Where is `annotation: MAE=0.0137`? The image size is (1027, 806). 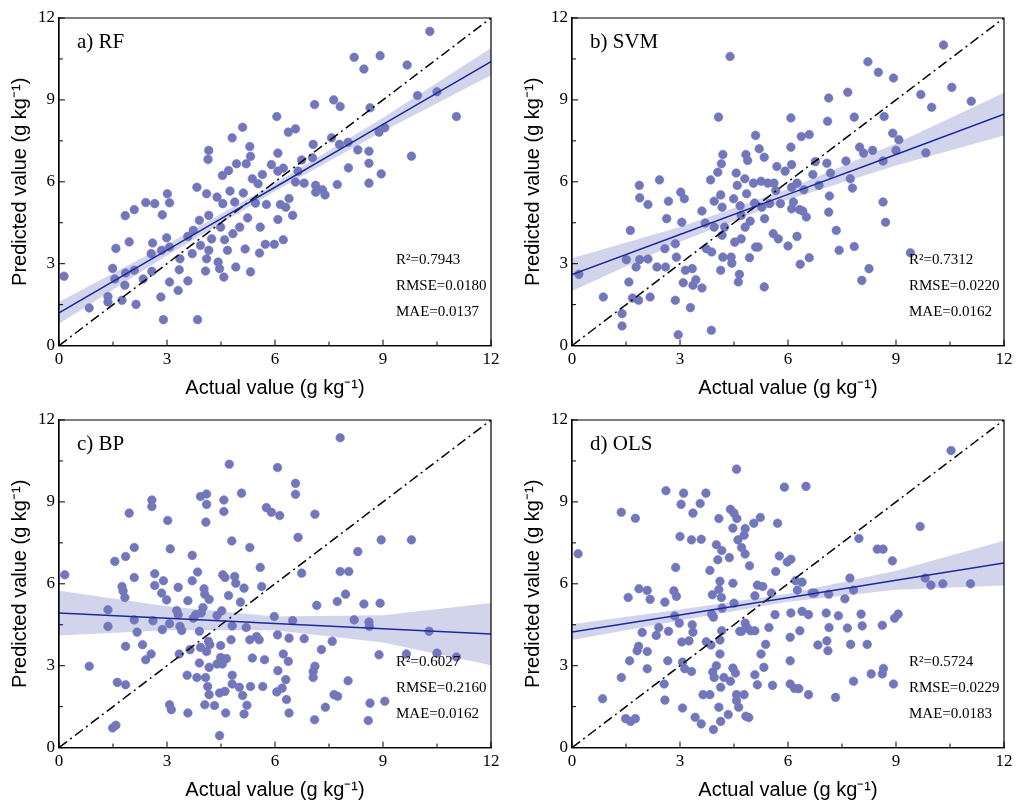 annotation: MAE=0.0137 is located at coordinates (437, 311).